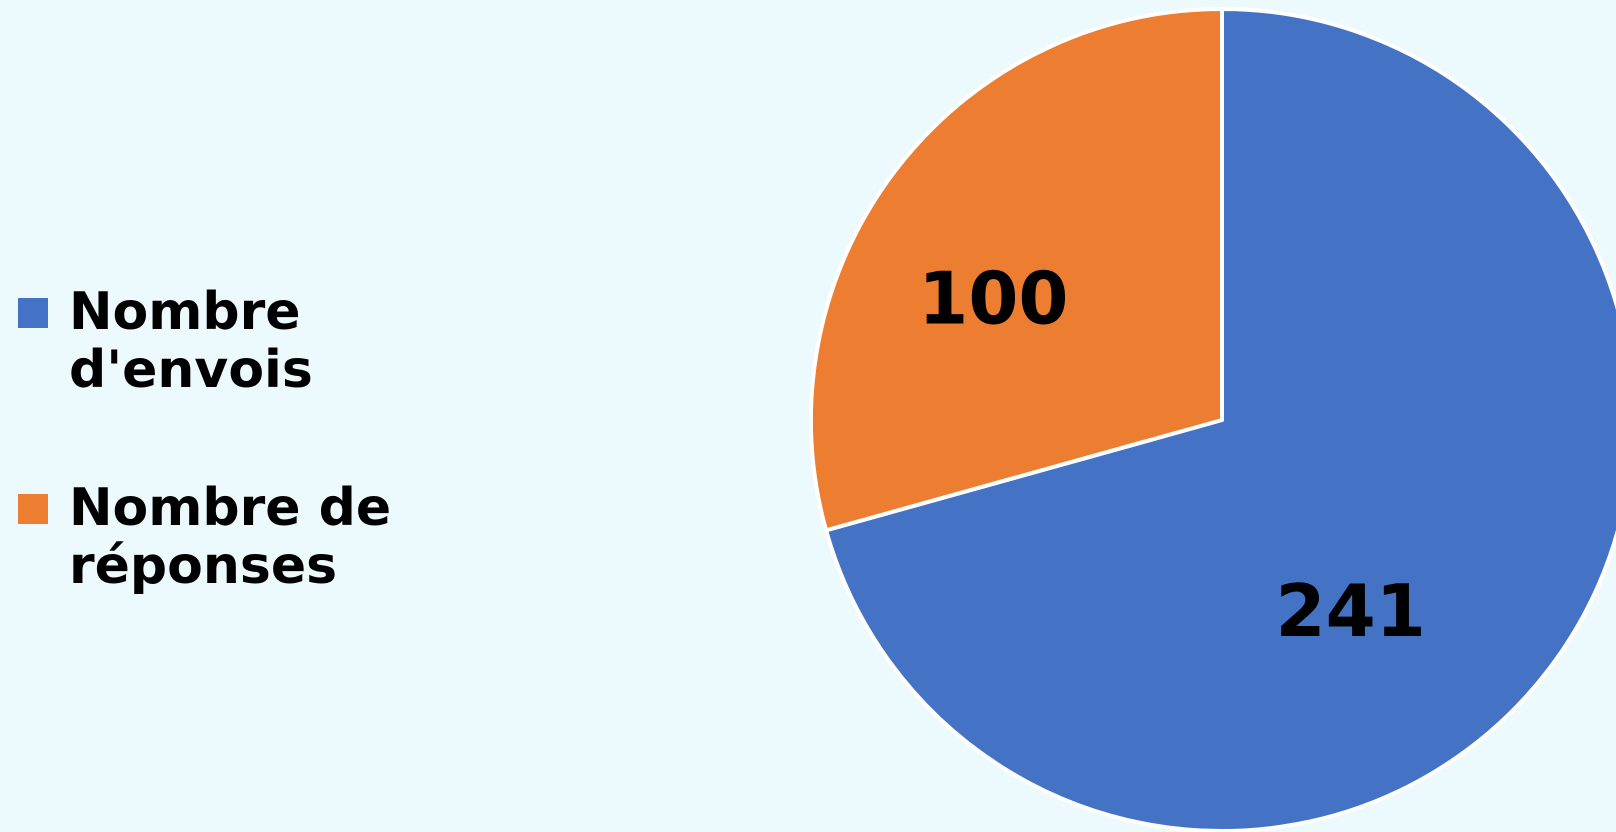  What do you see at coordinates (33, 313) in the screenshot?
I see `legend-swatch-envois` at bounding box center [33, 313].